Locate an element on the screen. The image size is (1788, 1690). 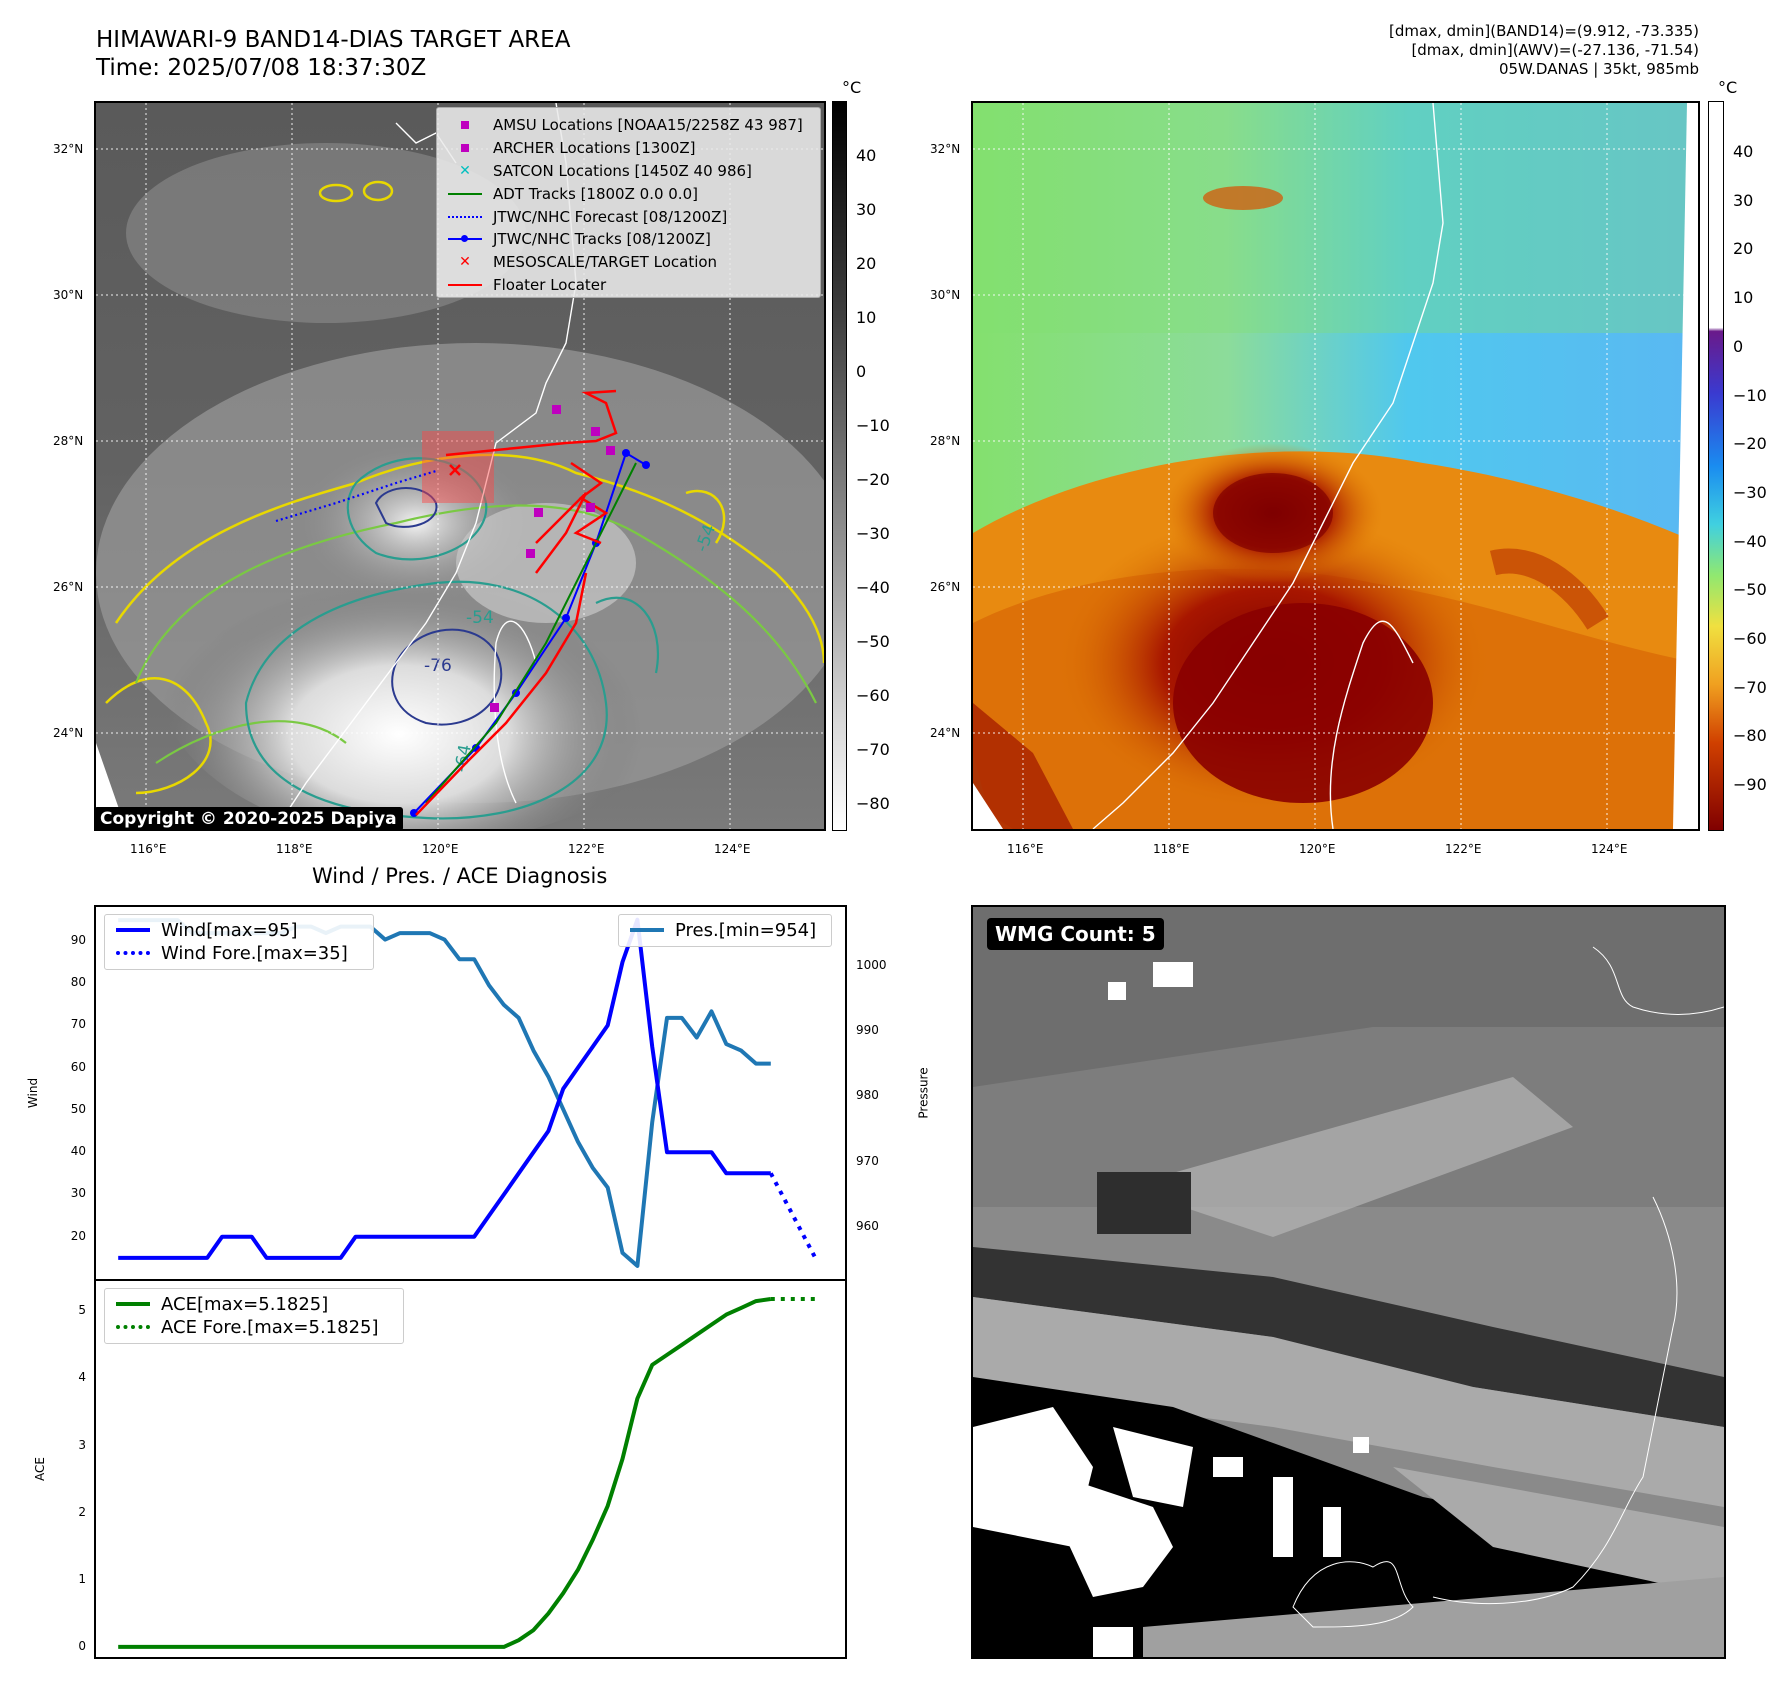
colorbar-tick: 10 is located at coordinates (866, 317).